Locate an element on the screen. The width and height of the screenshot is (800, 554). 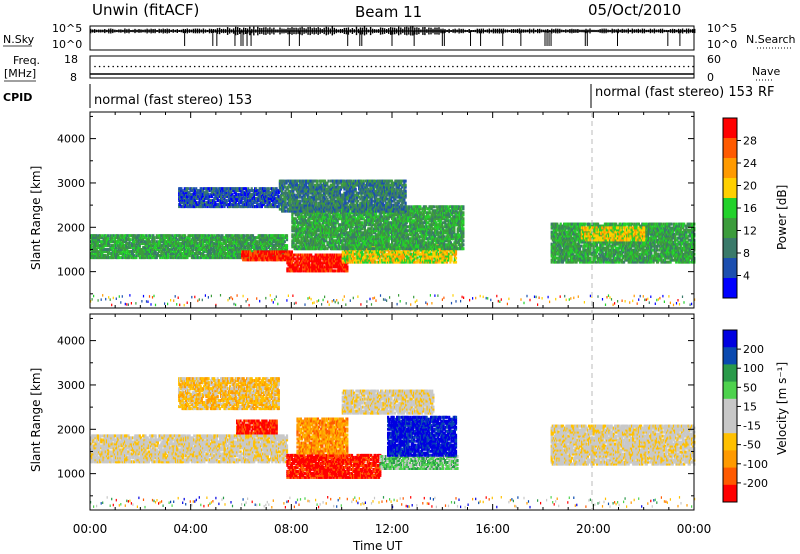
cpid-label: CPID is located at coordinates (17, 97).